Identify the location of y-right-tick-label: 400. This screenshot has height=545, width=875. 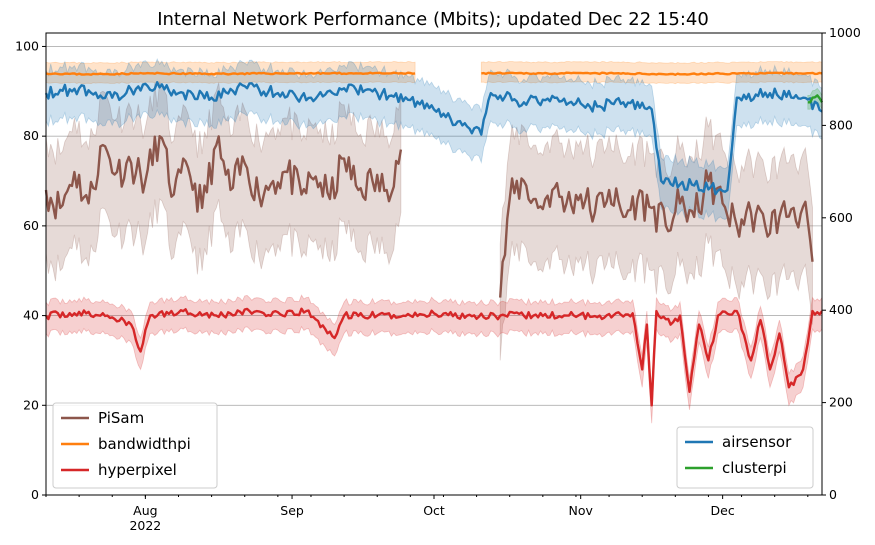
(841, 309).